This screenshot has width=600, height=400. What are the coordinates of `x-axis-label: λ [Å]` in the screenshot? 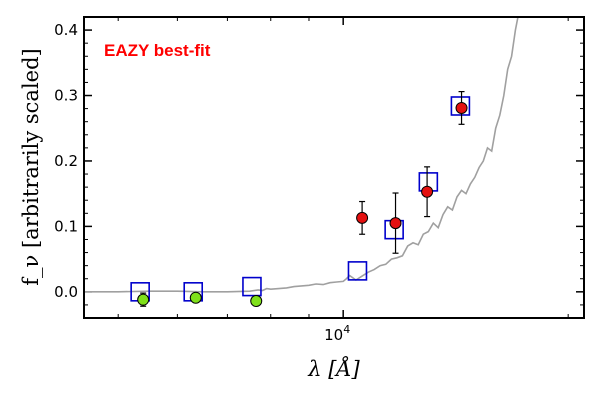 It's located at (333, 368).